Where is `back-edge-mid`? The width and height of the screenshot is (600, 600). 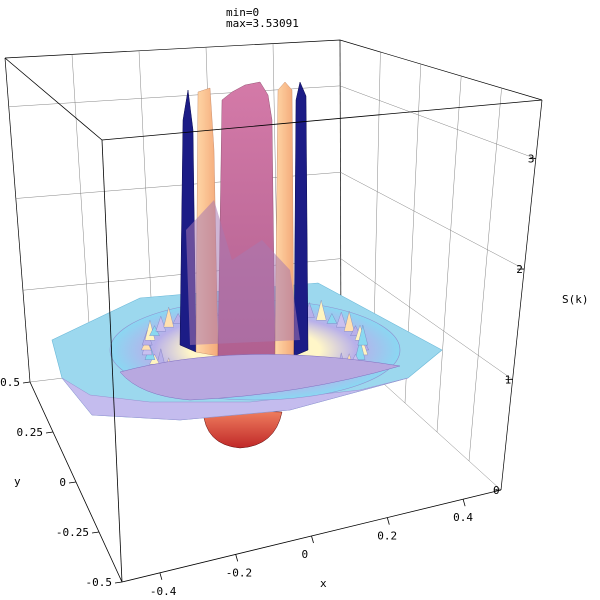
back-edge-mid is located at coordinates (340, 192).